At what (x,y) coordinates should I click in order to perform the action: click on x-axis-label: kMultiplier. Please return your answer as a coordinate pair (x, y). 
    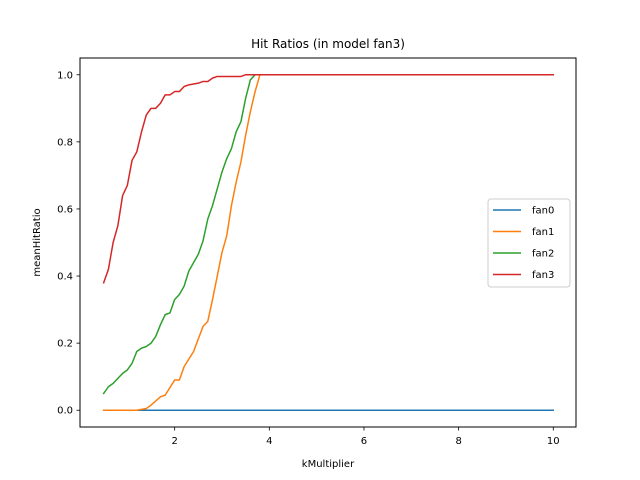
    Looking at the image, I should click on (328, 464).